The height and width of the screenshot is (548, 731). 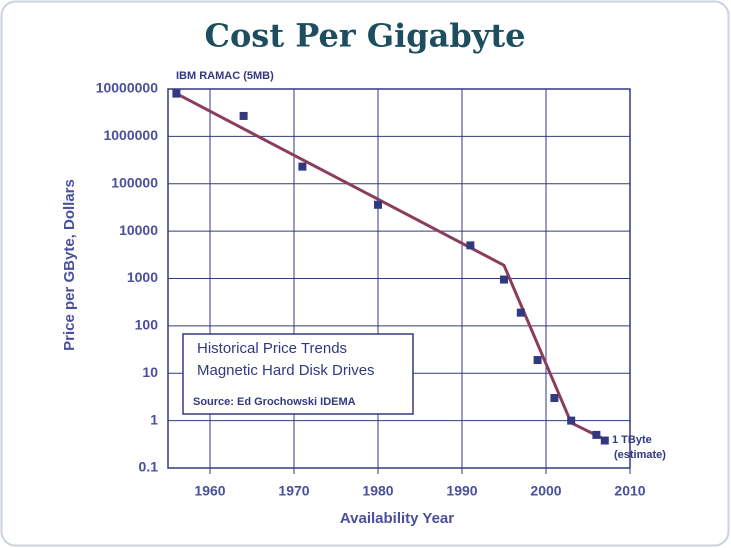 I want to click on x-tick-label: 2010, so click(x=629, y=491).